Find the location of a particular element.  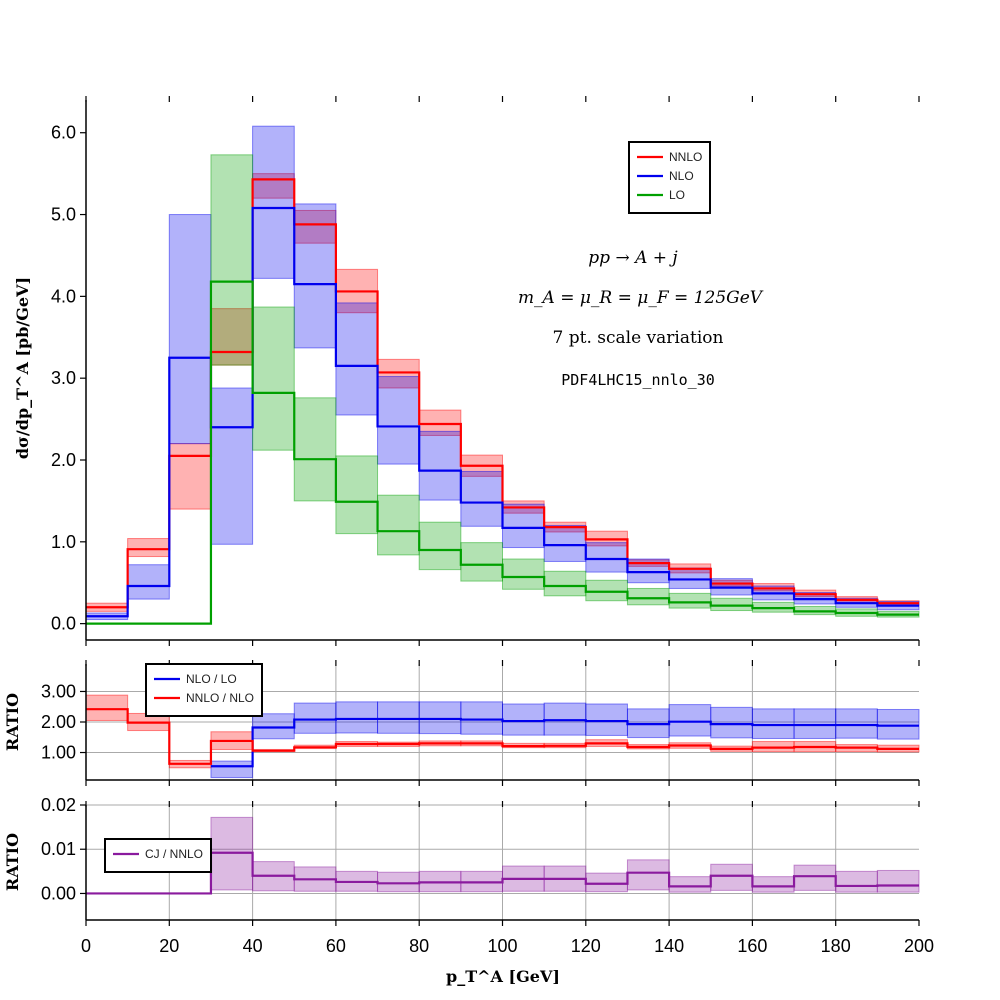

y-tick-label: 2.0 is located at coordinates (63, 460).